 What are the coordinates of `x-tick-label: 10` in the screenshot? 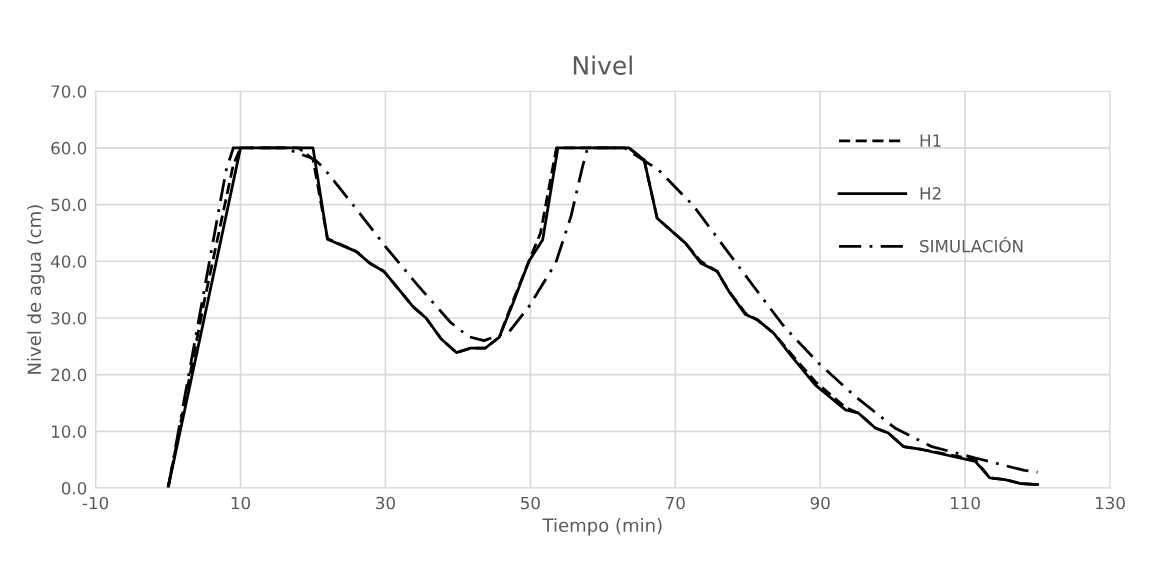 It's located at (241, 503).